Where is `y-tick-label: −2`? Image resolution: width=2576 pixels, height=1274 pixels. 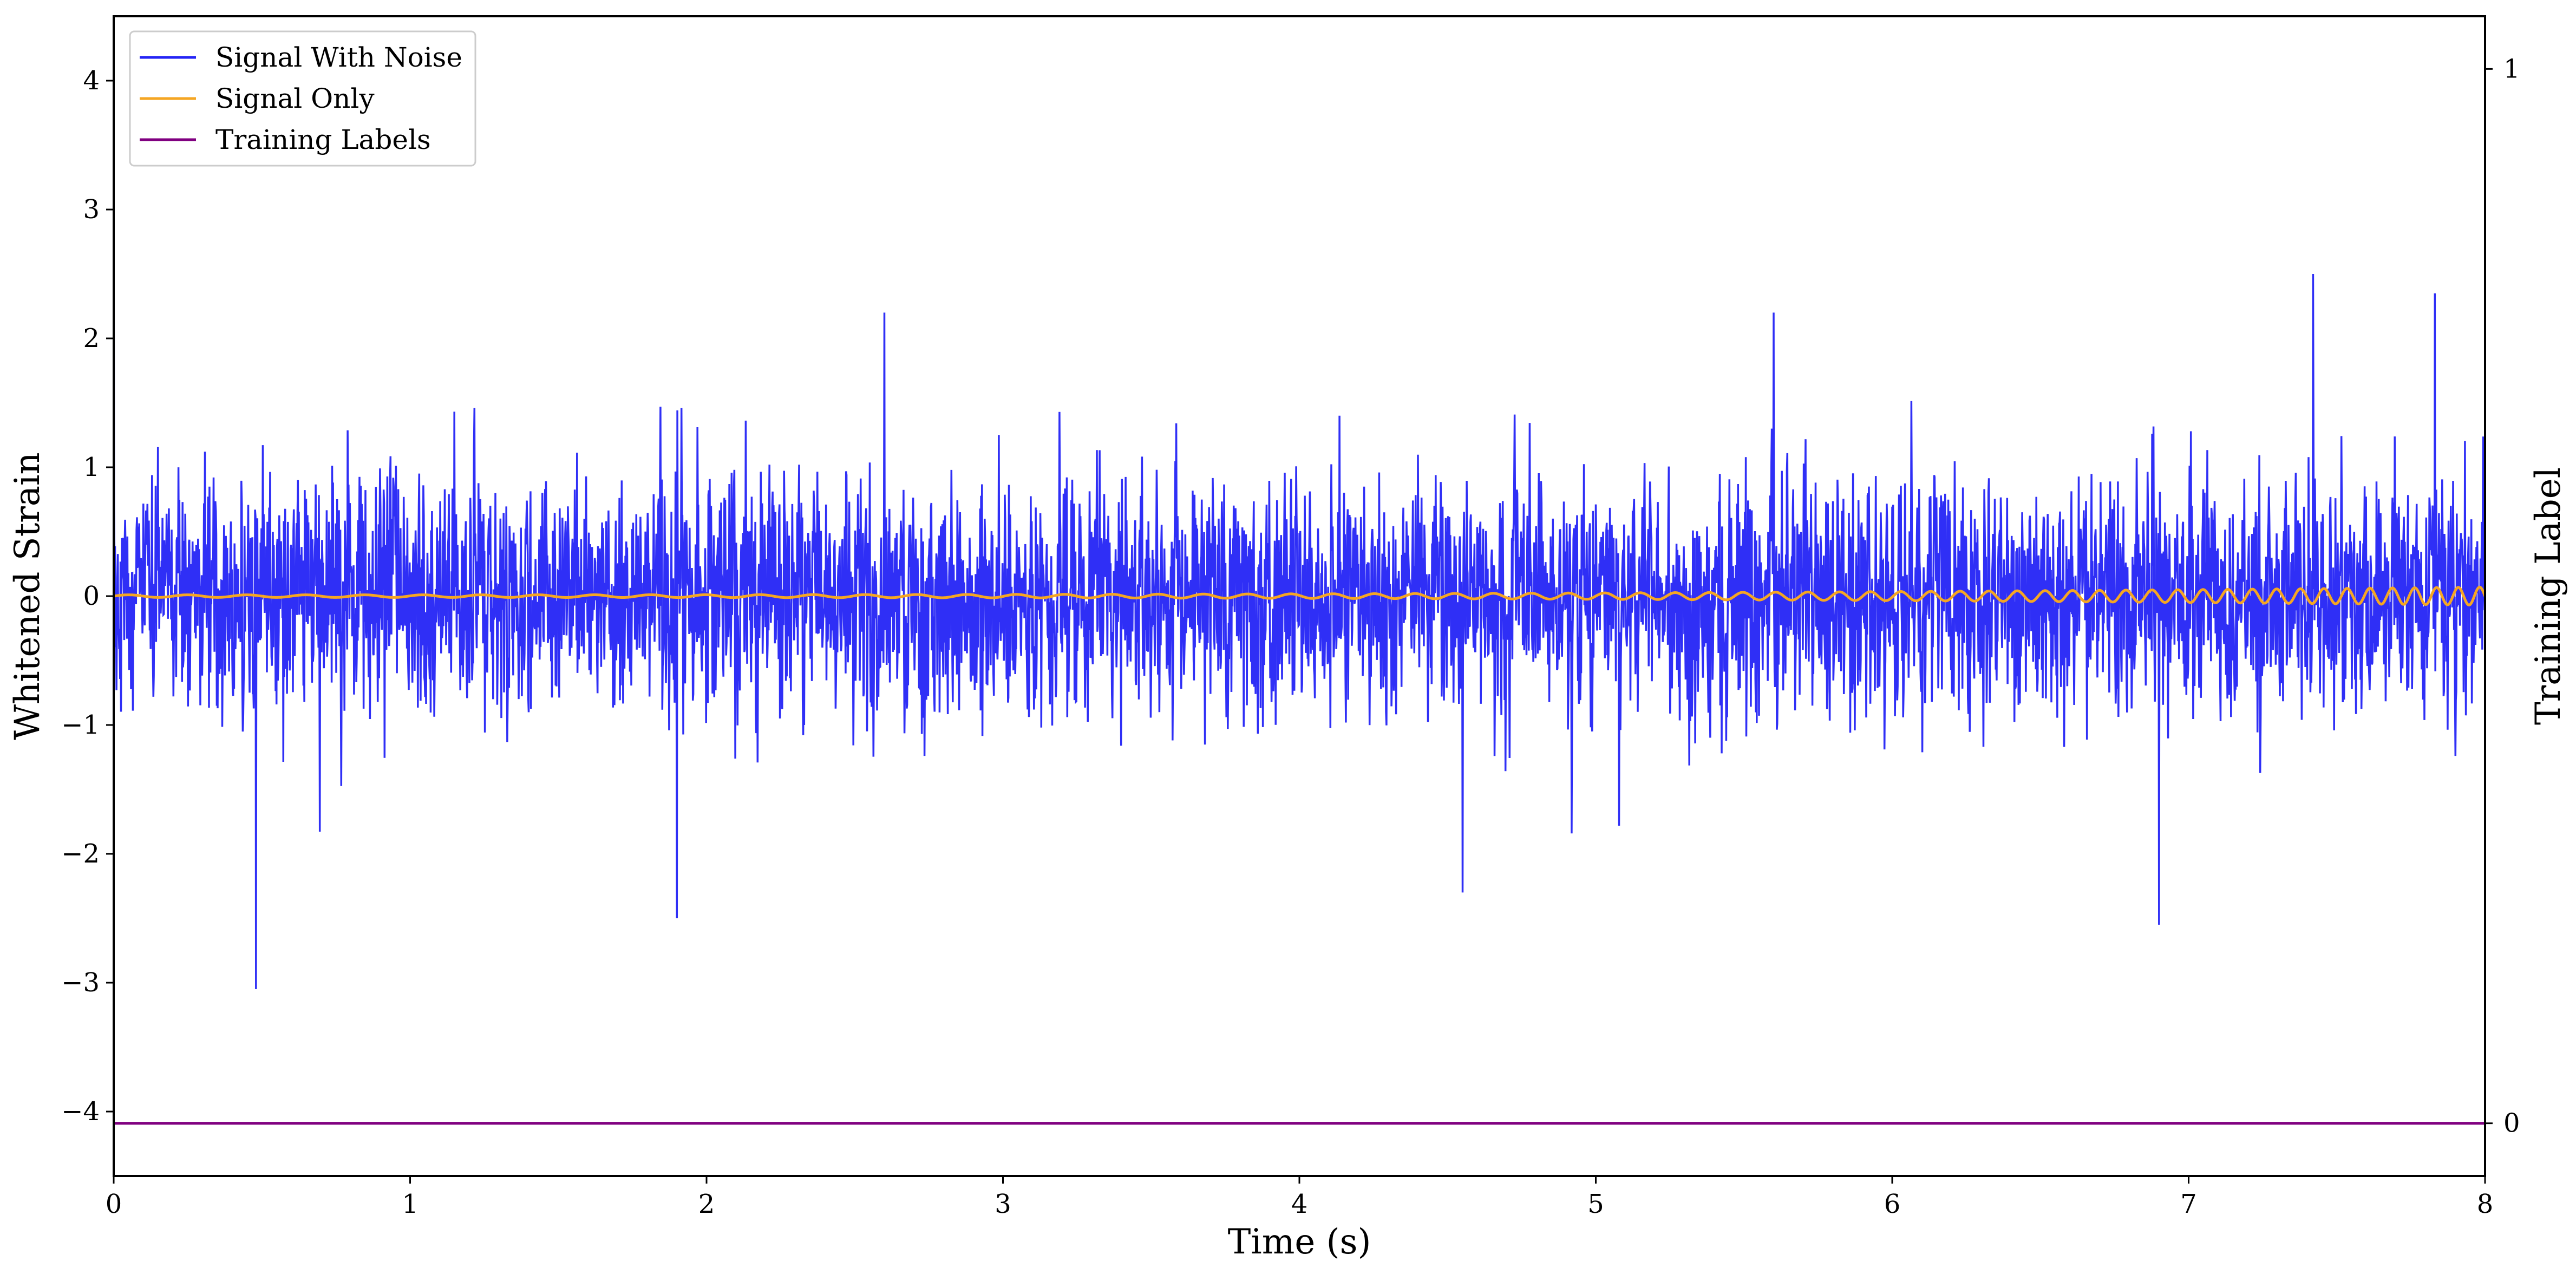
y-tick-label: −2 is located at coordinates (80, 854).